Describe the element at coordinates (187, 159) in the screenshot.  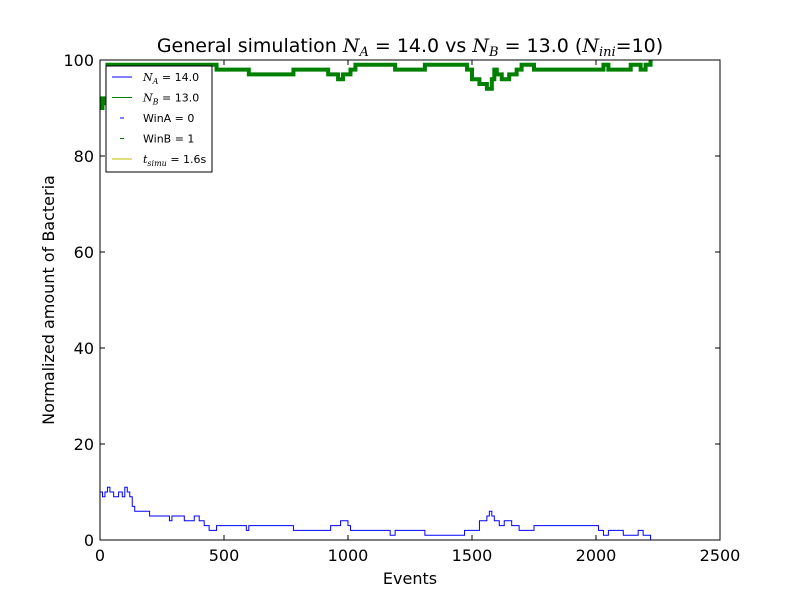
I see `legend-value: = 1.6s` at that location.